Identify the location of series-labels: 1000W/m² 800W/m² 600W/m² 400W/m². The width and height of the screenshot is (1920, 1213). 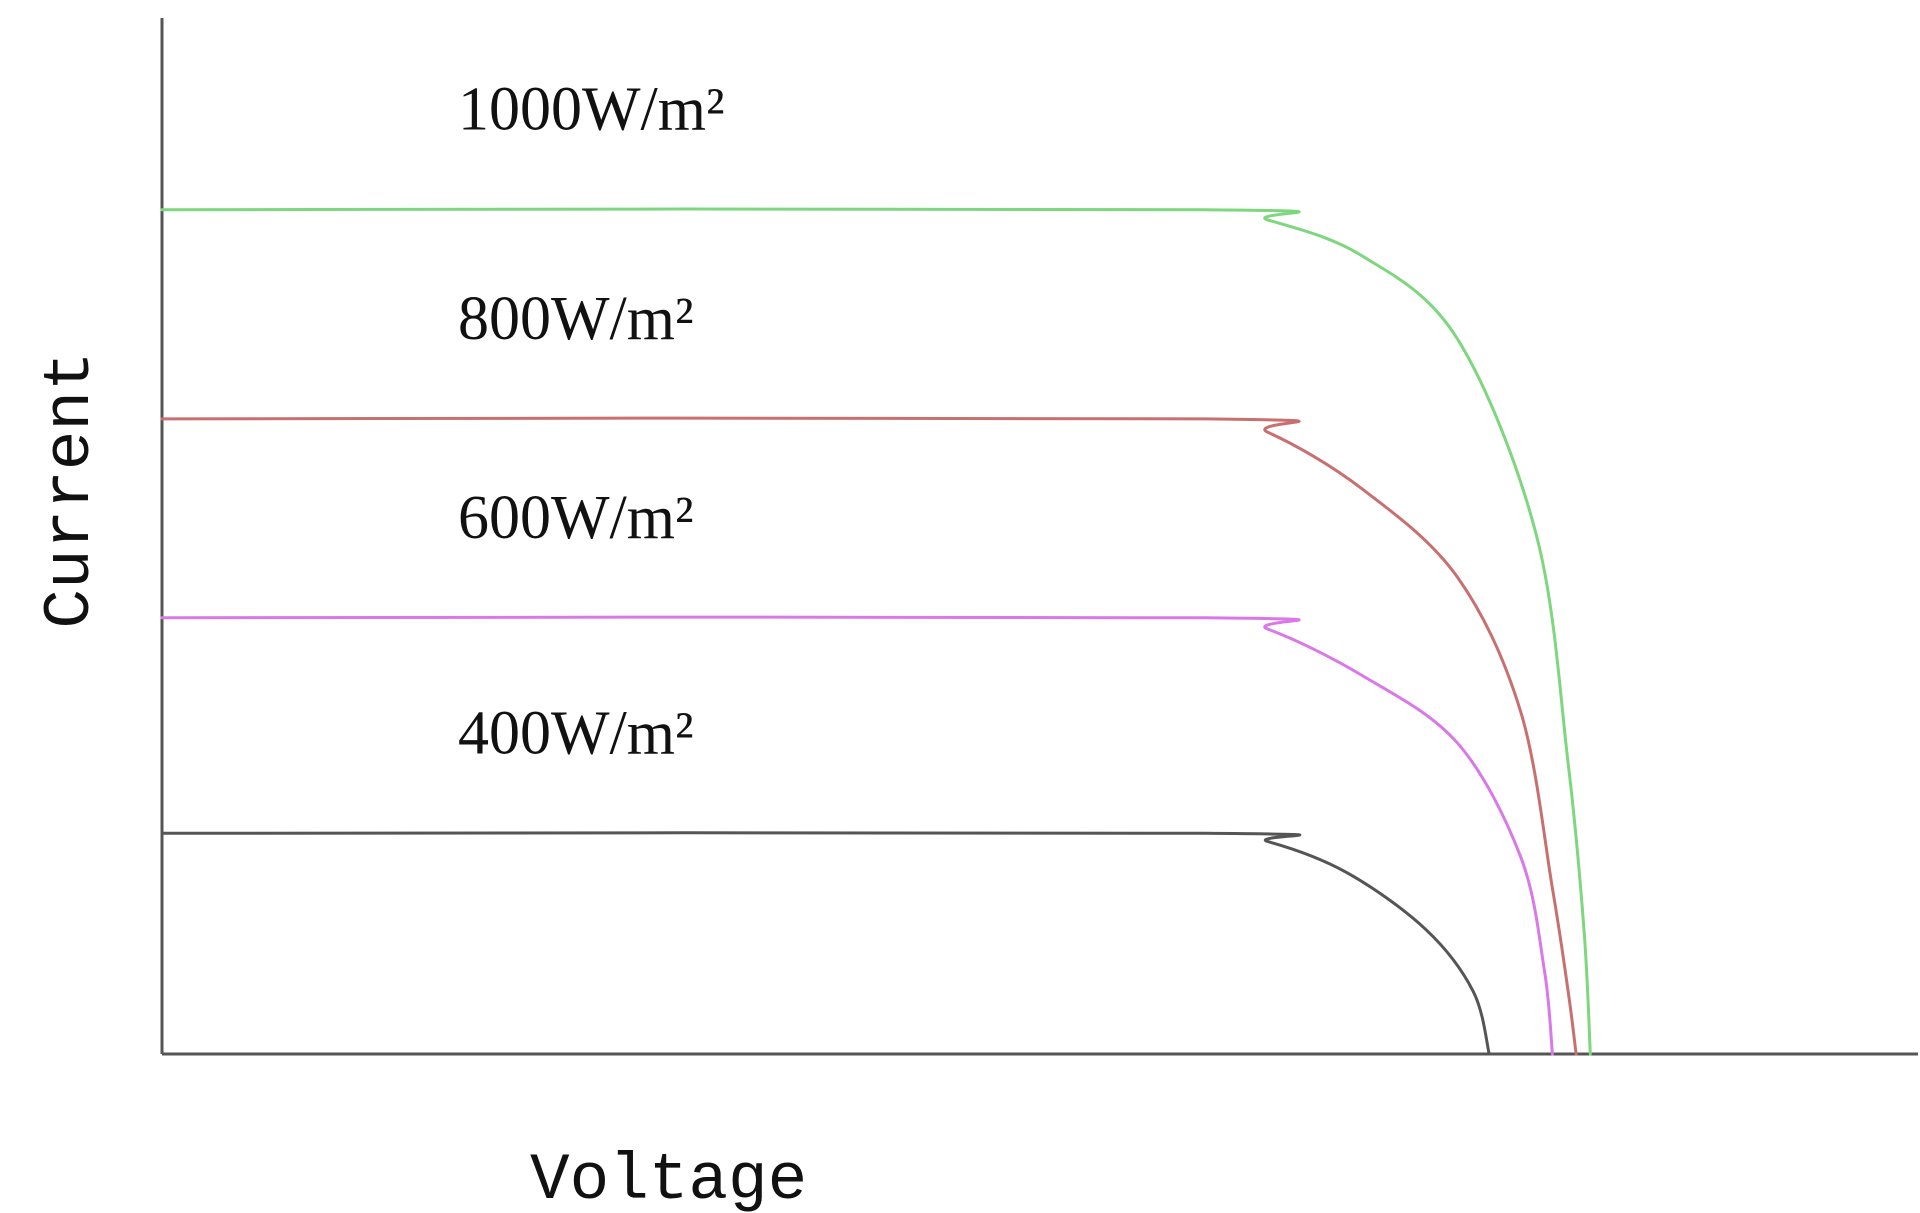
(591, 422).